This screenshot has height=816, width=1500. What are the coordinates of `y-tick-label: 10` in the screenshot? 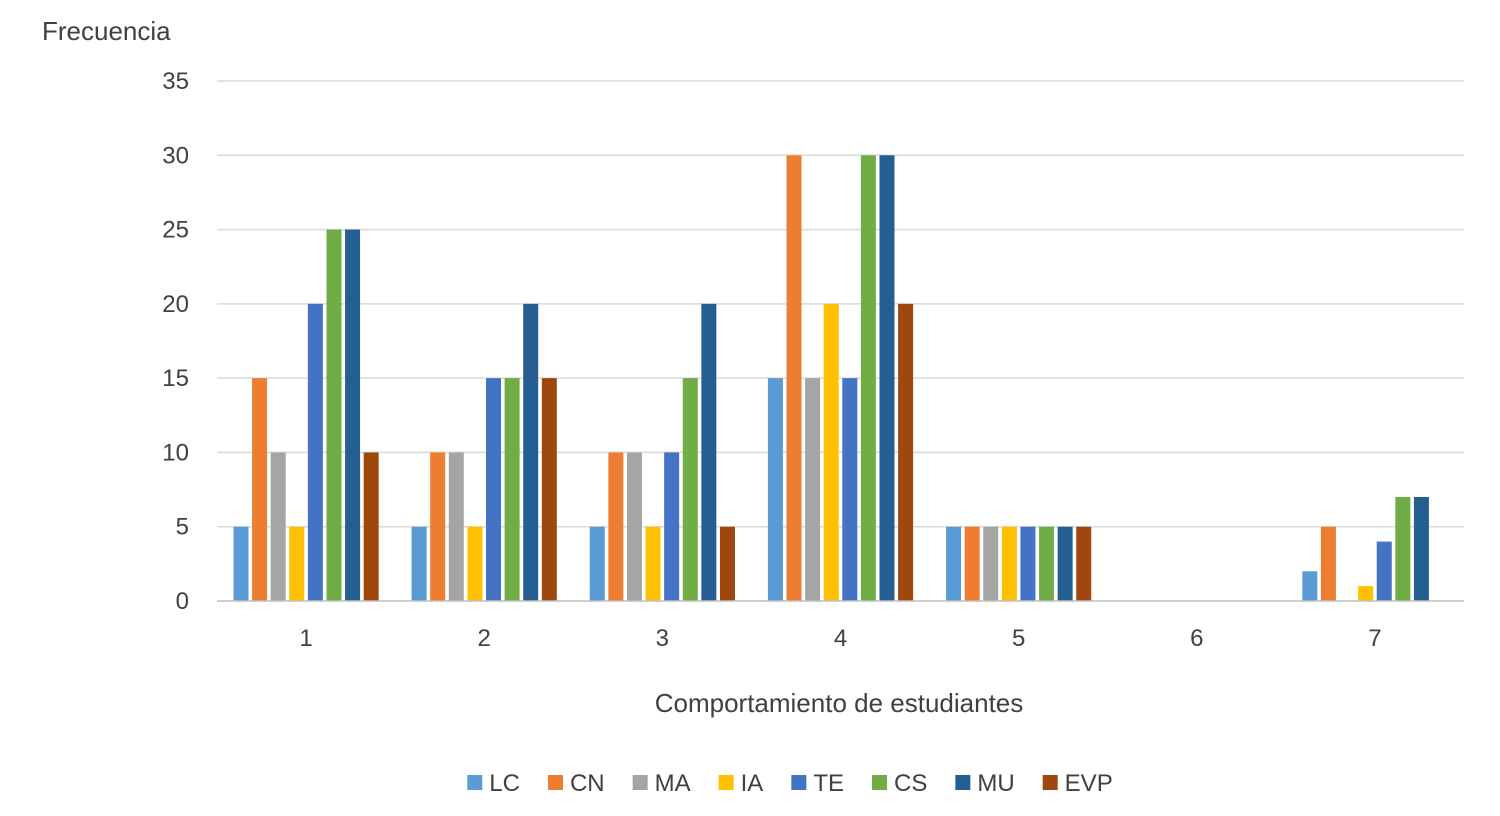 It's located at (175, 452).